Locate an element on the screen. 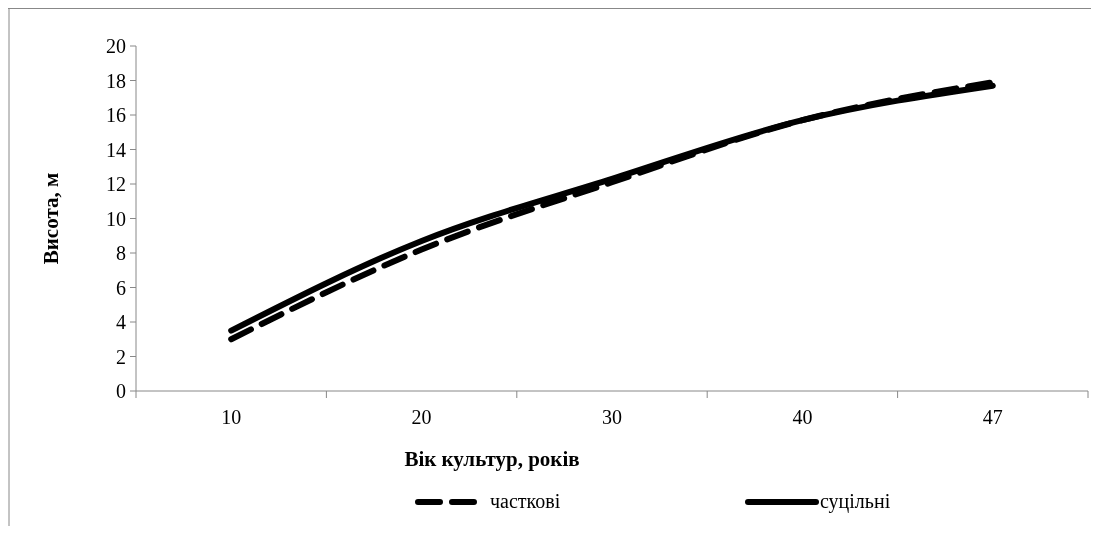 This screenshot has width=1099, height=534. y-tick-label: 8 is located at coordinates (121, 253).